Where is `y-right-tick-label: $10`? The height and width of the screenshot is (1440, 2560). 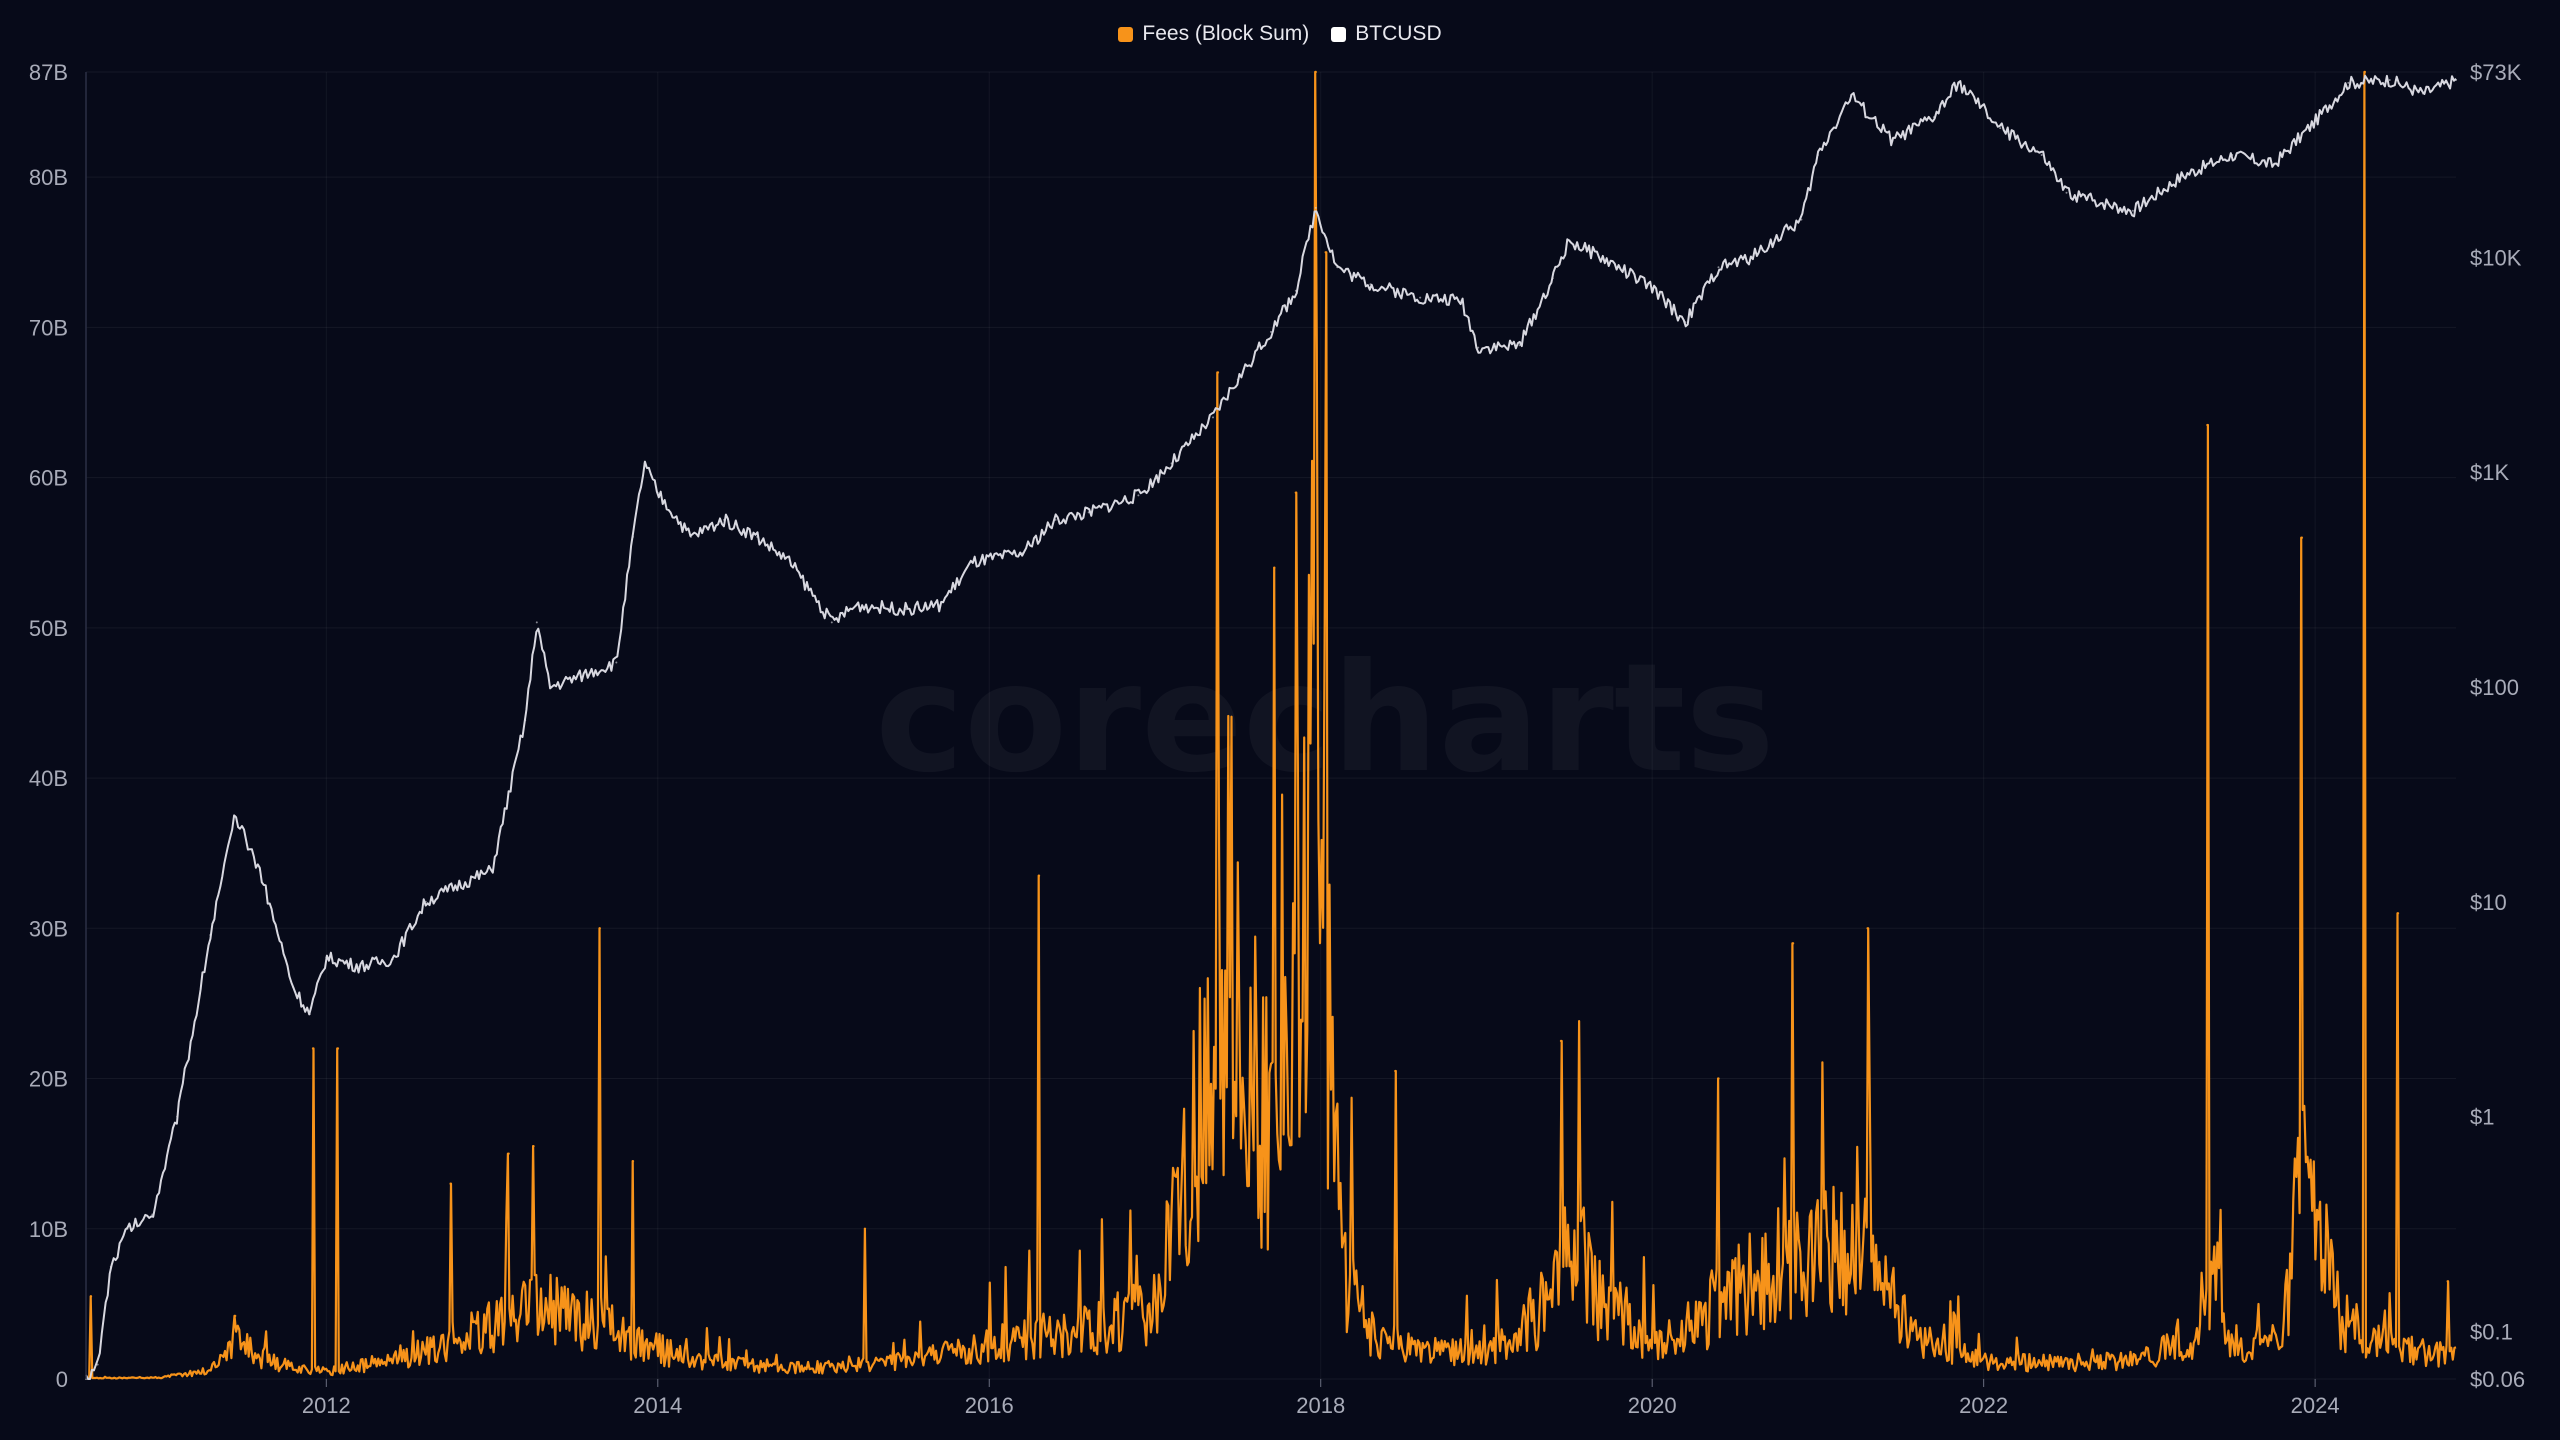 y-right-tick-label: $10 is located at coordinates (2488, 902).